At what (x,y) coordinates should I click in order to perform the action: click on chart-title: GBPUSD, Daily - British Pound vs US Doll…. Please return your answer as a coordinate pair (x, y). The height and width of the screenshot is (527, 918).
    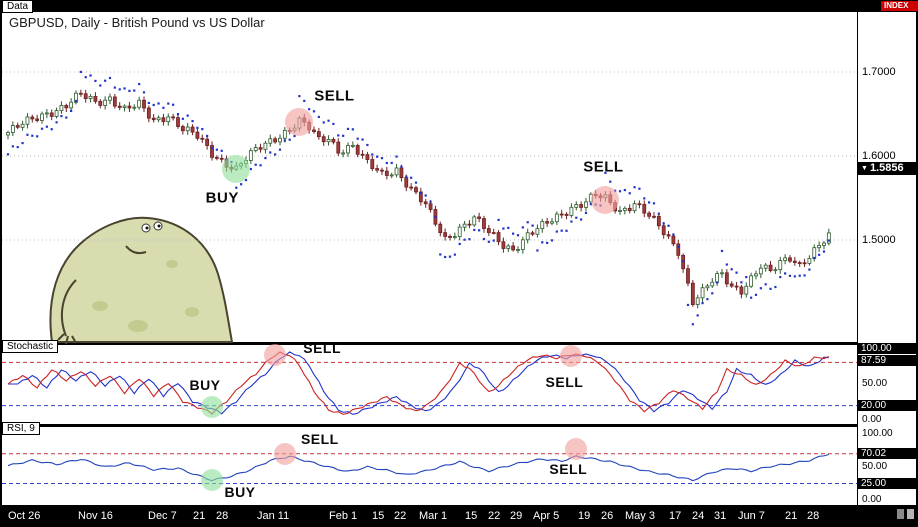
    Looking at the image, I should click on (137, 22).